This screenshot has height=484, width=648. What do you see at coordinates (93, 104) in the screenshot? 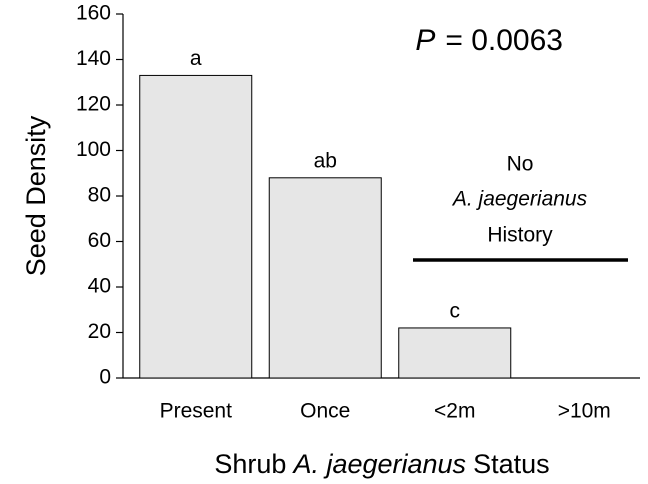
I see `y-tick-label: 120` at bounding box center [93, 104].